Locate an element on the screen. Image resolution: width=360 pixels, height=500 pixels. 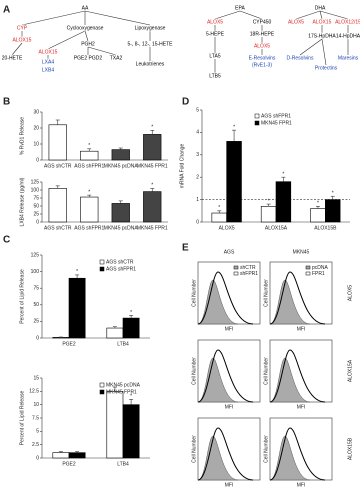
legend-label: pcDNA is located at coordinates (320, 268).